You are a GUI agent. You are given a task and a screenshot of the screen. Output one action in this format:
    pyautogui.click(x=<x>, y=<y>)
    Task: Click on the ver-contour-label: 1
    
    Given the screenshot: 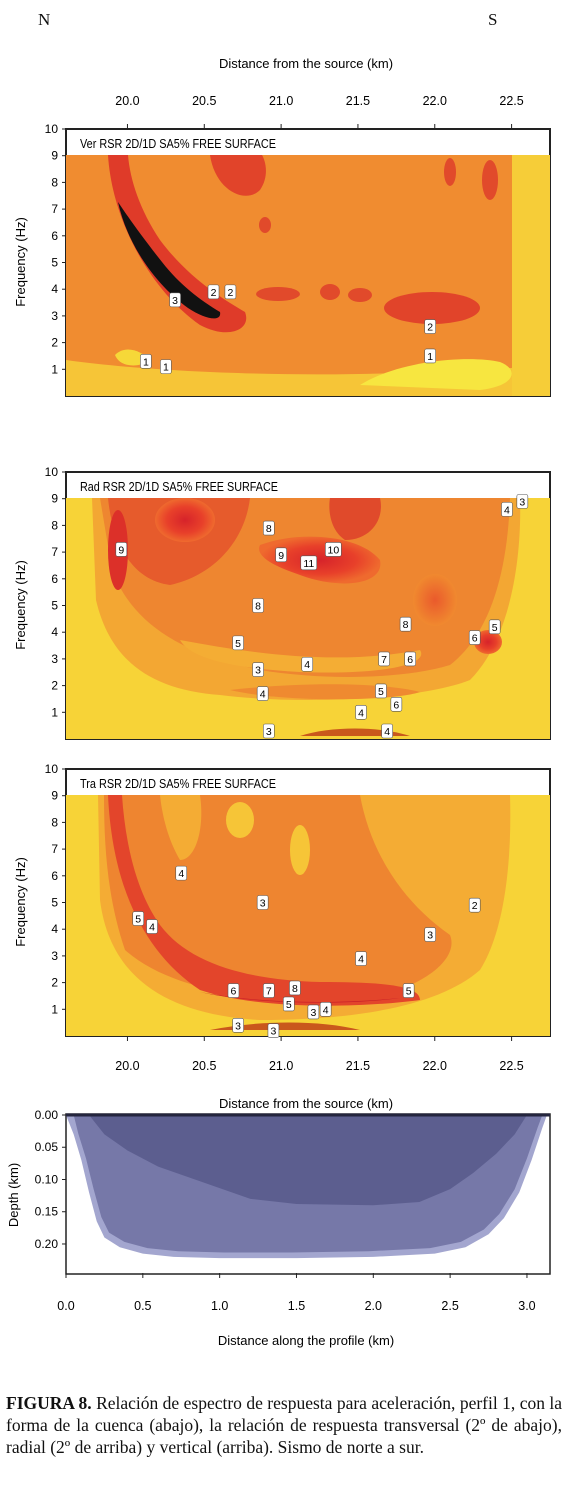 What is the action you would take?
    pyautogui.click(x=146, y=361)
    